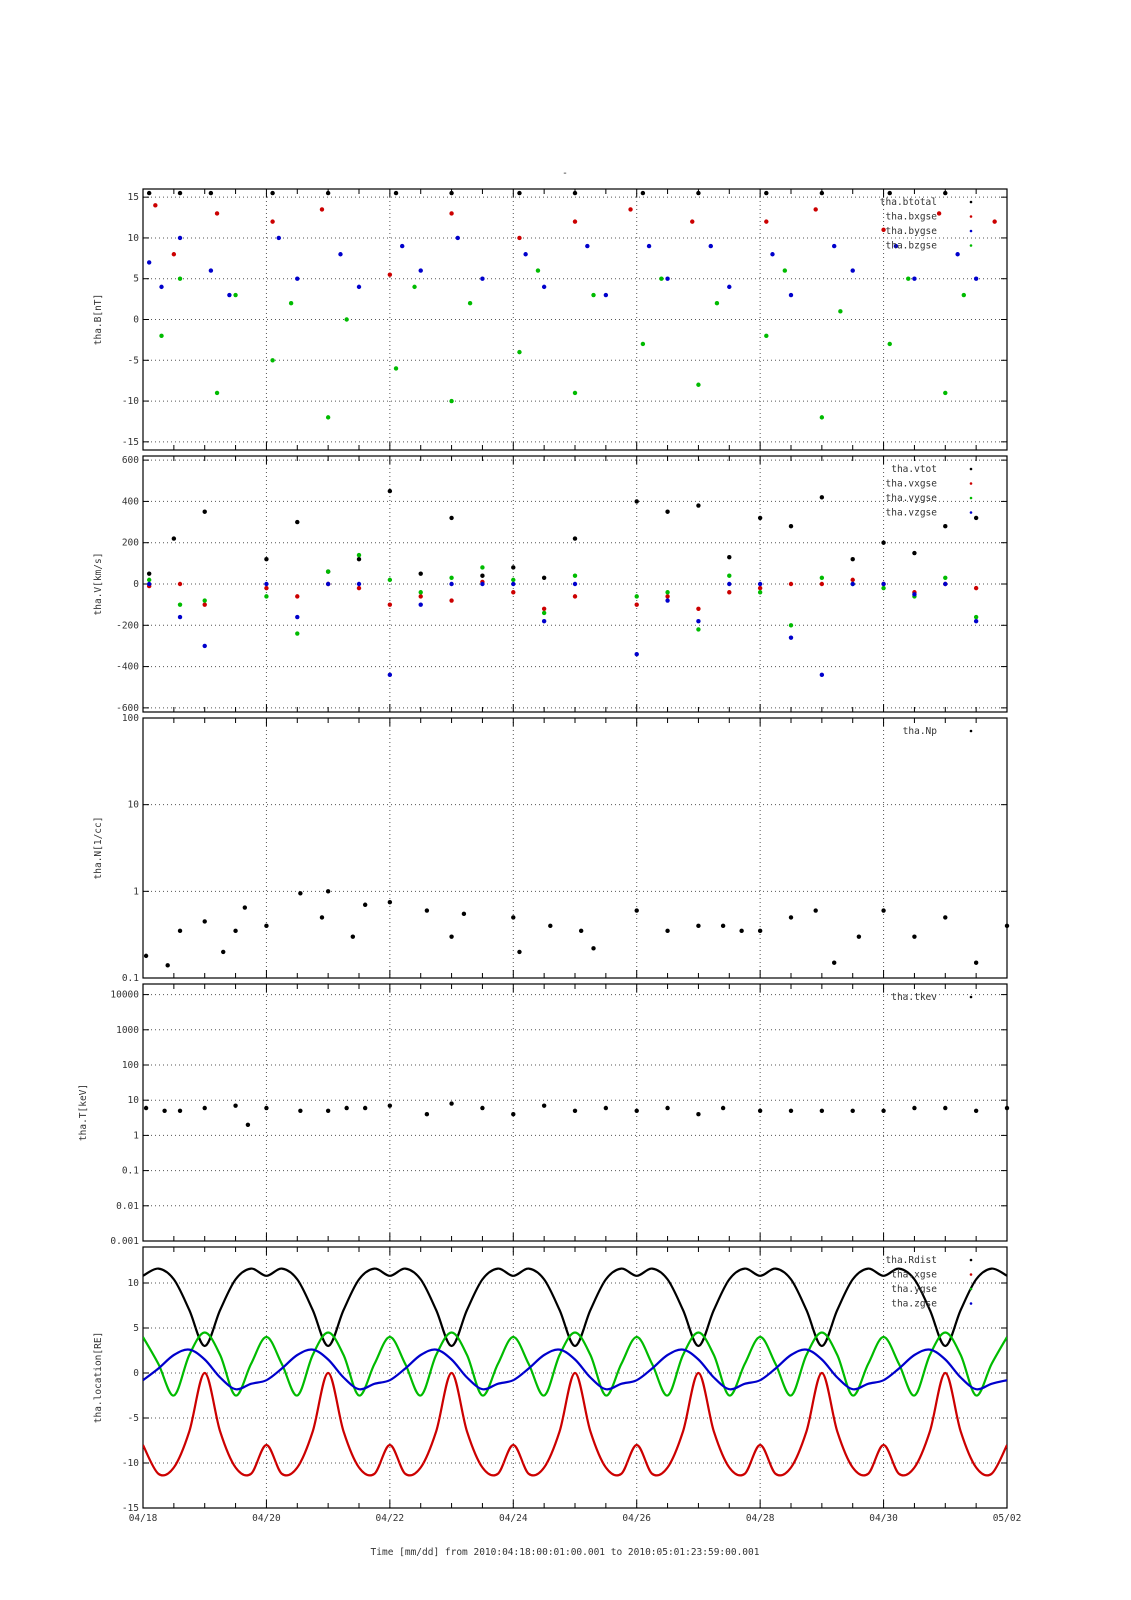 This screenshot has height=1600, width=1131. I want to click on y-tick-label: 10, so click(134, 1100).